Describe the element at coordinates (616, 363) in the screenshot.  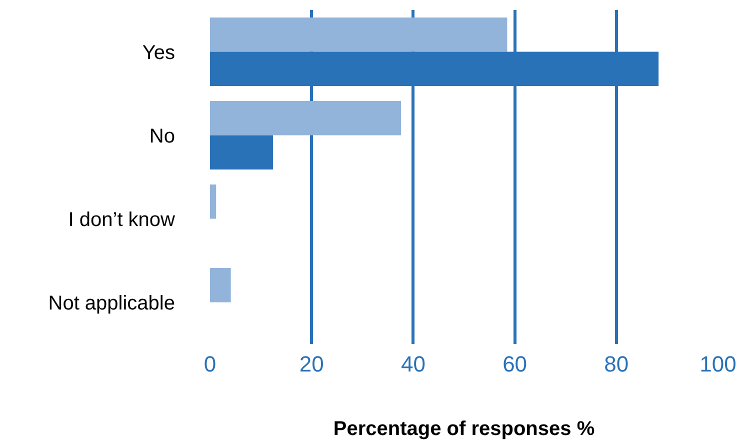
I see `x-tick-label: 80` at that location.